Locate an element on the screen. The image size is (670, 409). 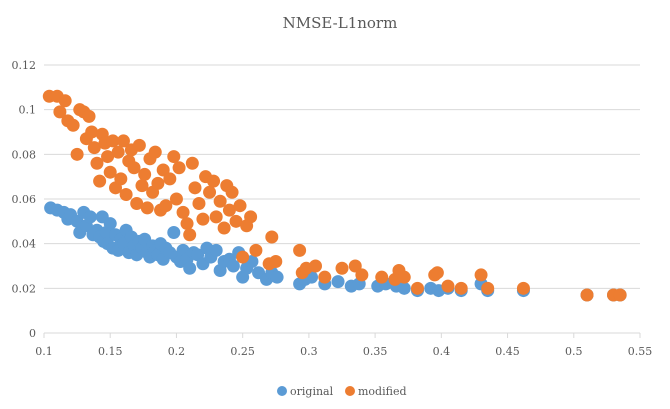
x-tick-label: 0.5 is located at coordinates (574, 351).